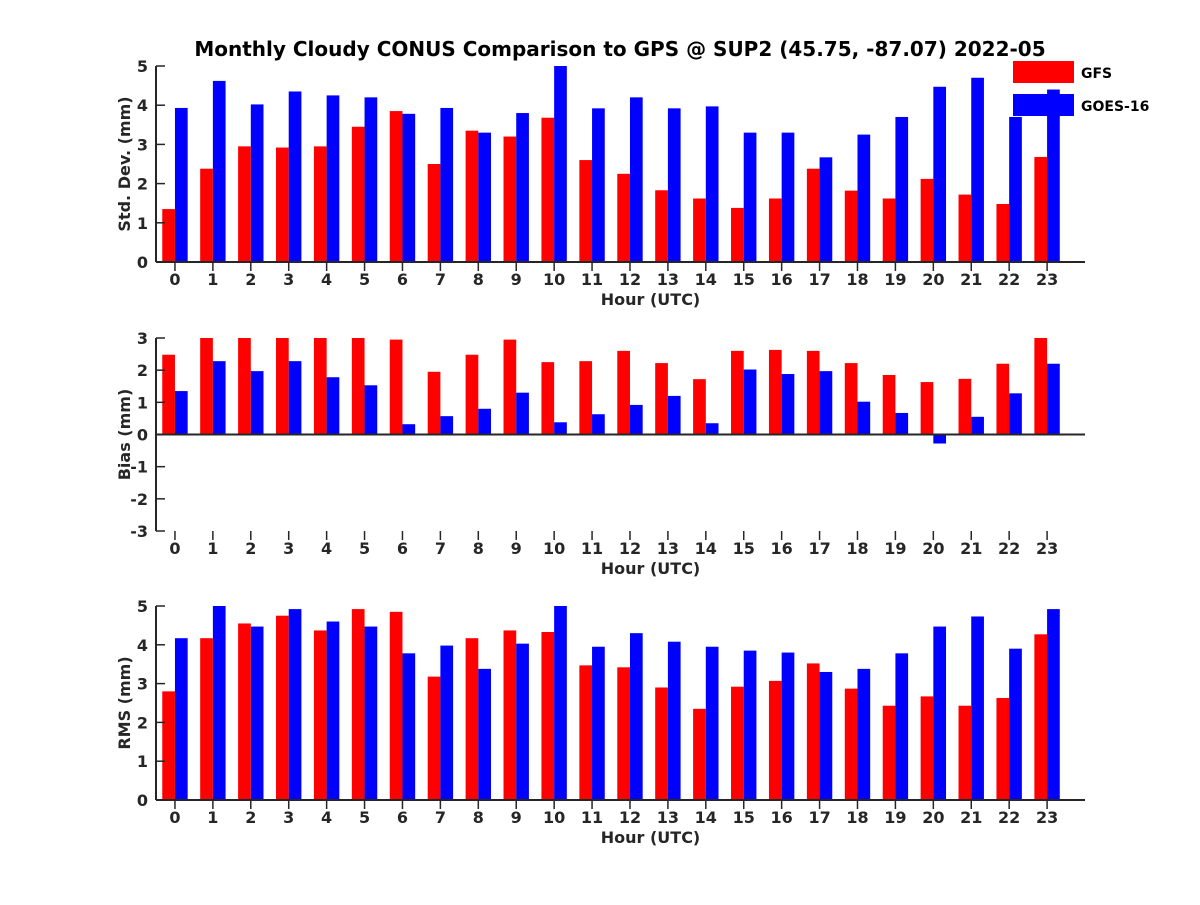  I want to click on x-tick-label: 0, so click(174, 279).